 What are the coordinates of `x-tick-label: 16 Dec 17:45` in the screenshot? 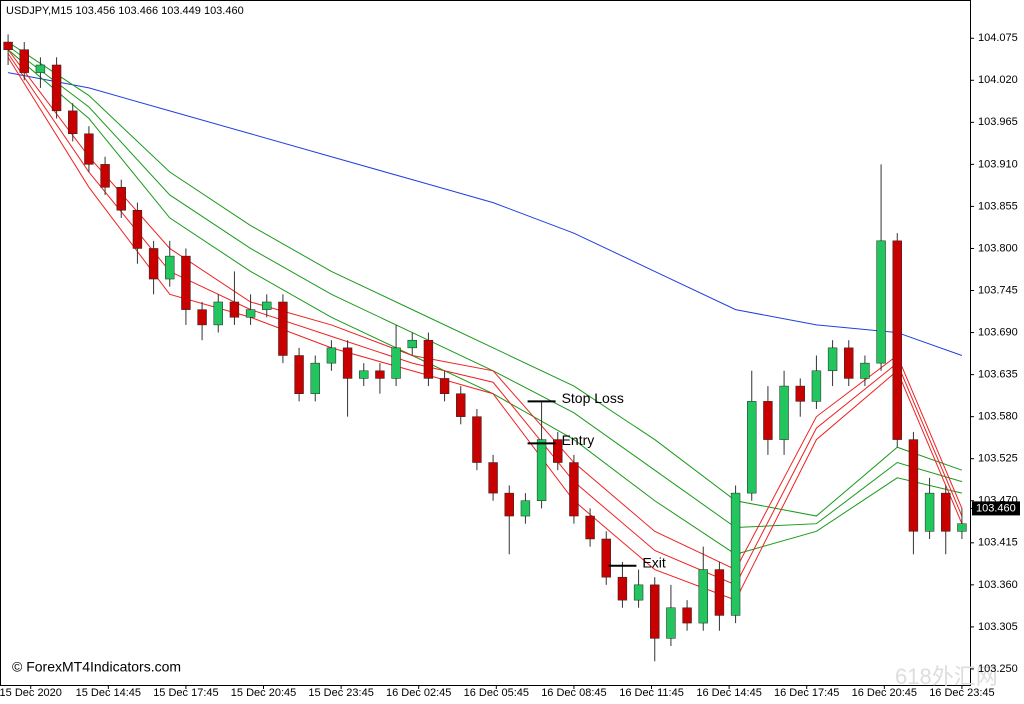 It's located at (806, 693).